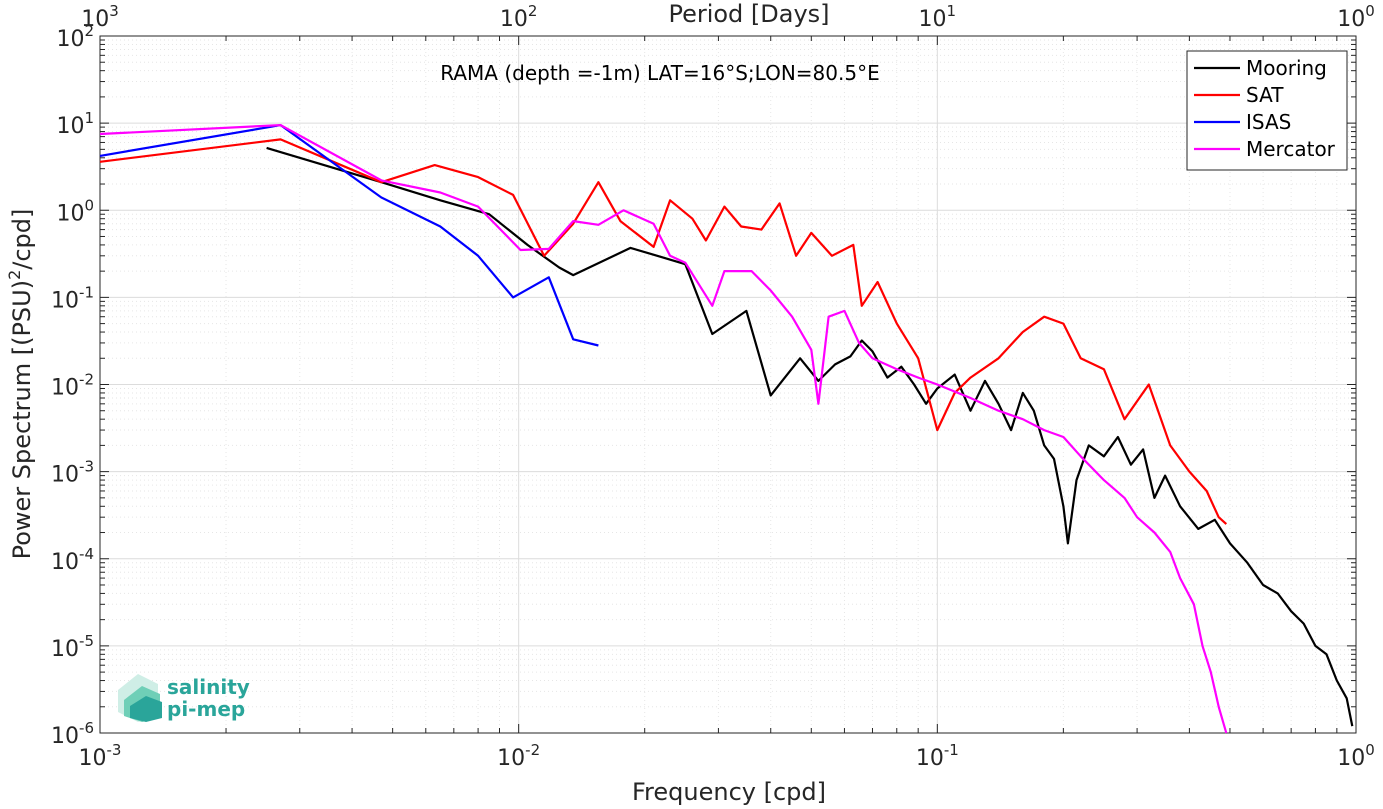 Image resolution: width=1383 pixels, height=809 pixels. Describe the element at coordinates (72, 560) in the screenshot. I see `y-tick-label: 10⁻⁴` at that location.